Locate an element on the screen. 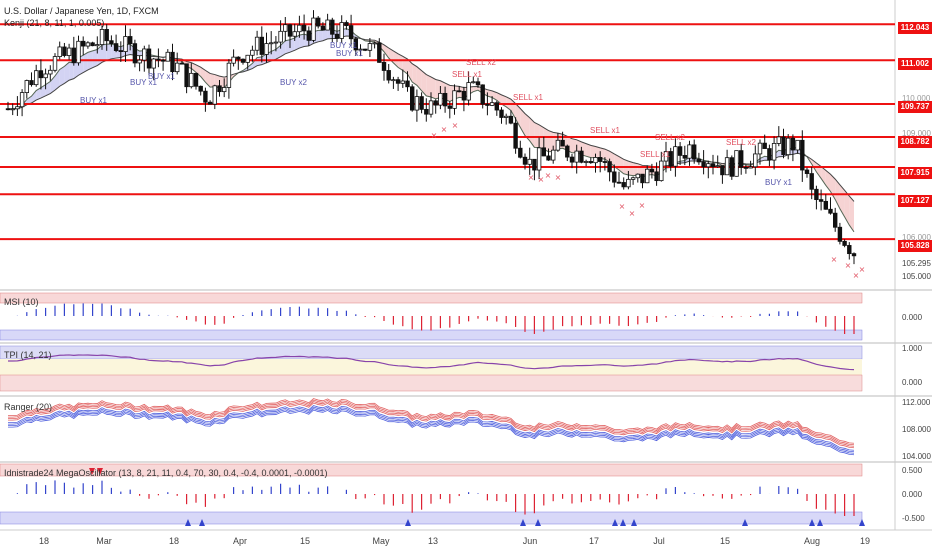  sell-signal-label: SELL x2 is located at coordinates (741, 142).